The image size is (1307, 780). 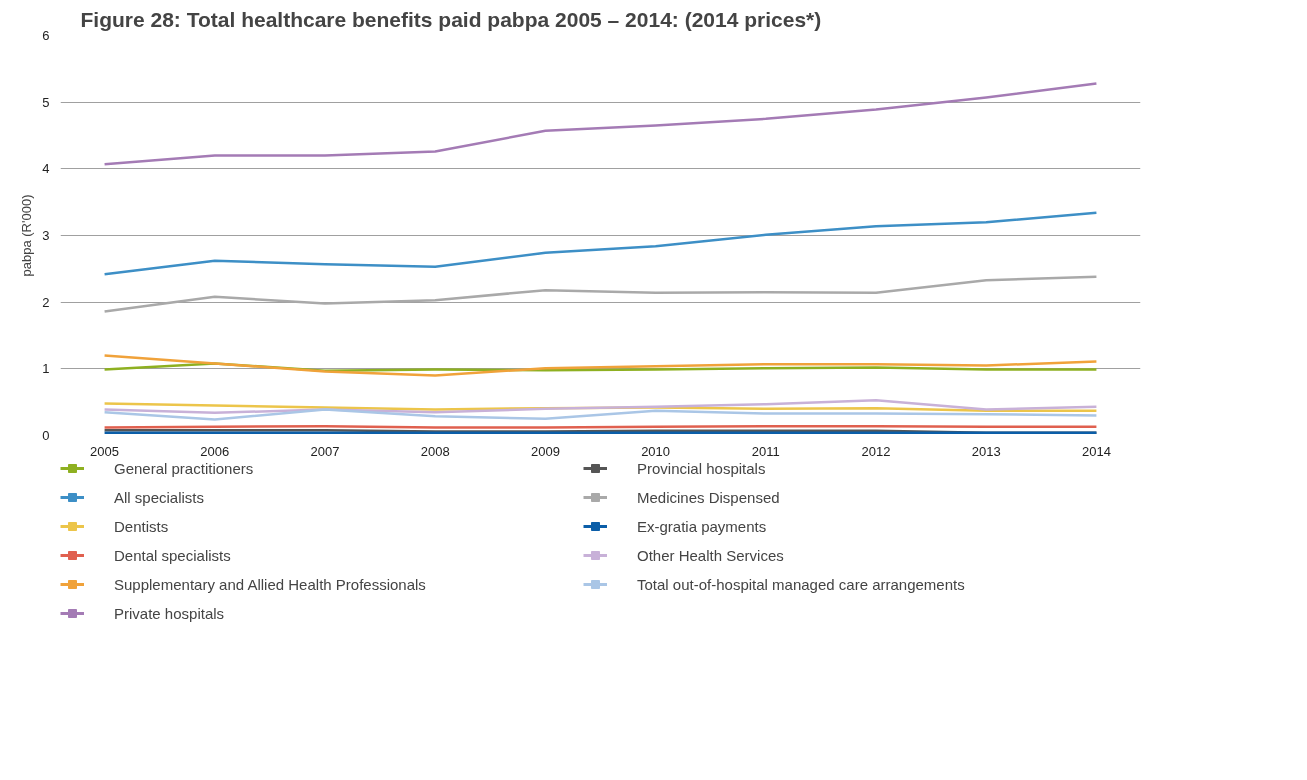 What do you see at coordinates (656, 451) in the screenshot?
I see `x-tick-label: 2010` at bounding box center [656, 451].